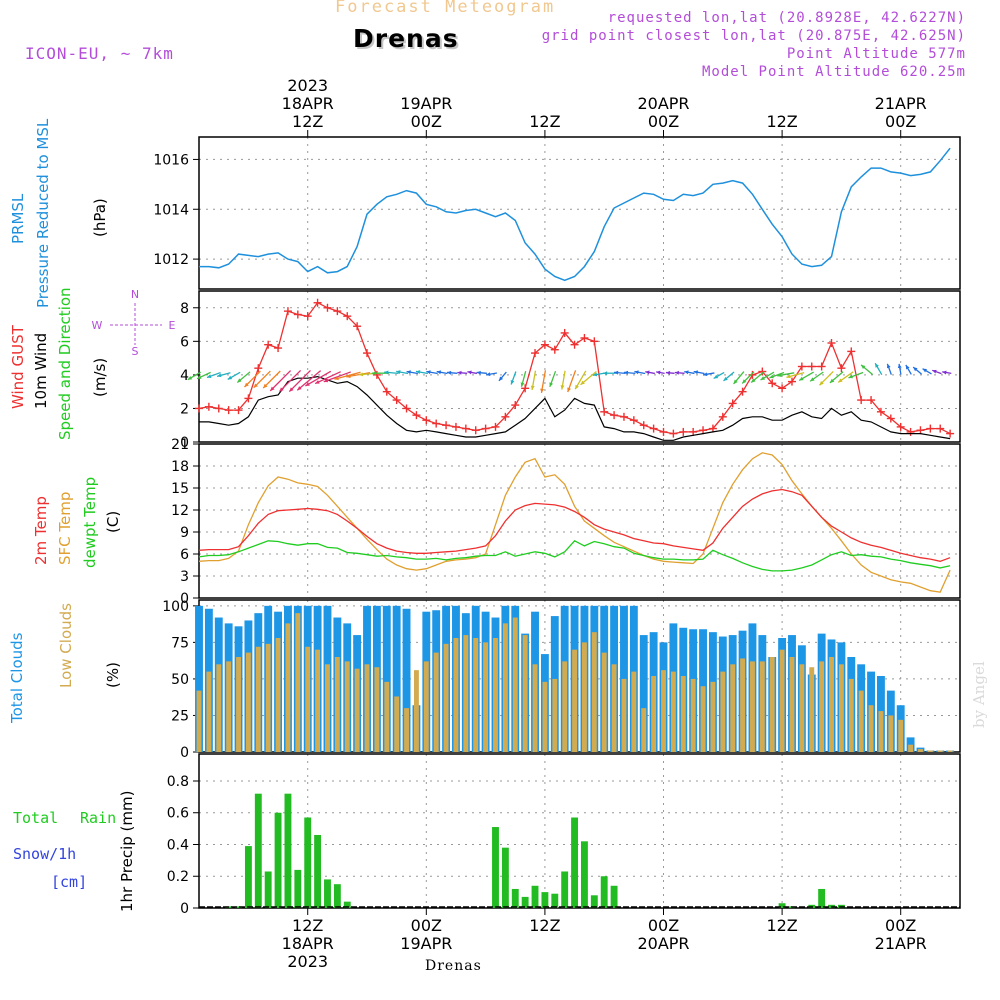 This screenshot has height=1000, width=1000. Describe the element at coordinates (135, 294) in the screenshot. I see `compass-letter: N` at that location.